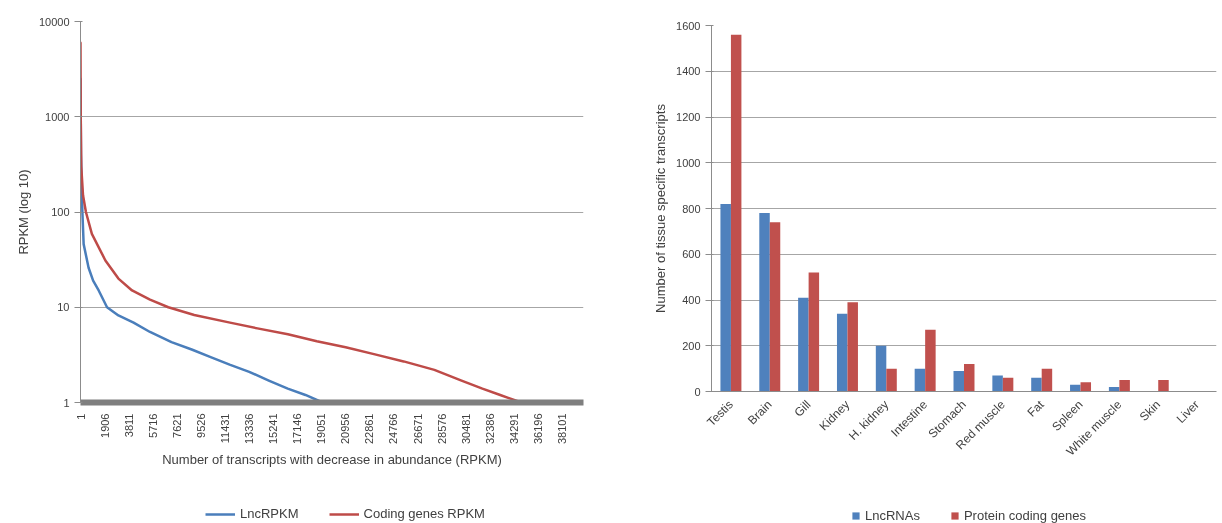  What do you see at coordinates (393, 429) in the screenshot?
I see `x-tick-label: 24766` at bounding box center [393, 429].